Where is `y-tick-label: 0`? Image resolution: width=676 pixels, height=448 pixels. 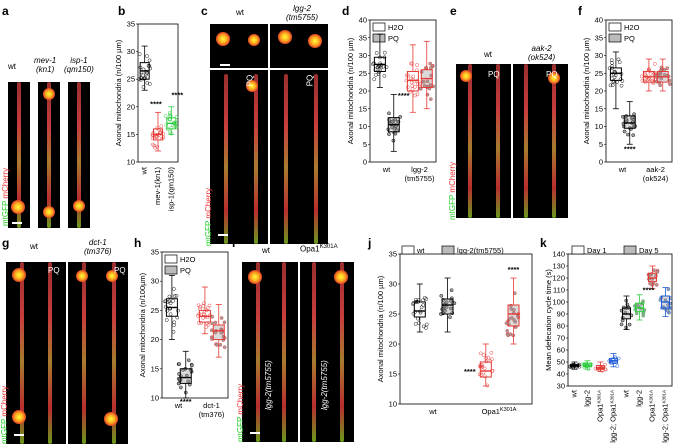 y-tick-label: 0 is located at coordinates (601, 162).